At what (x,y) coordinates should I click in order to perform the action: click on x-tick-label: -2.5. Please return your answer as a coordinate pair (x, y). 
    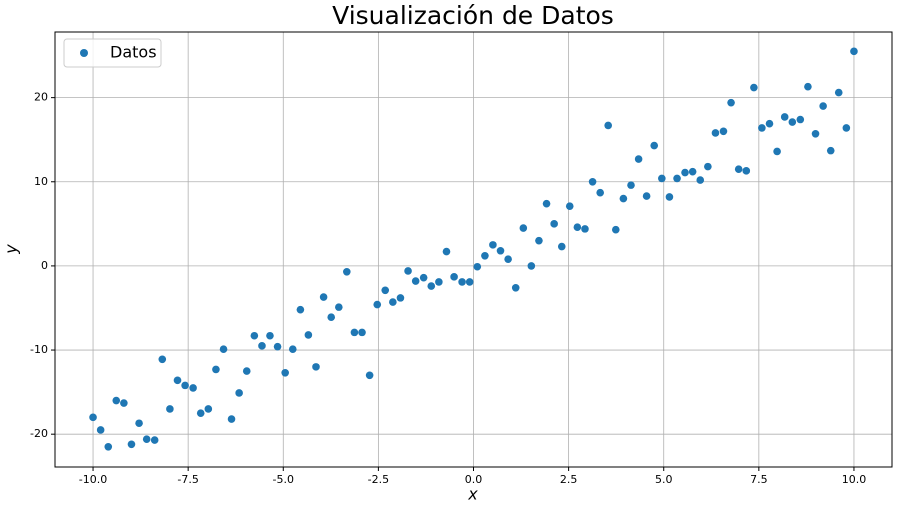
    Looking at the image, I should click on (378, 479).